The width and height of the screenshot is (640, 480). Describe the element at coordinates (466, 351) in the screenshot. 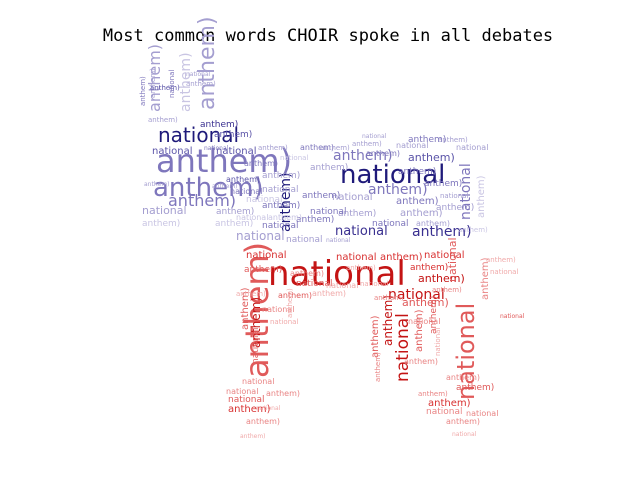

I see `word-bottom-75: national` at that location.